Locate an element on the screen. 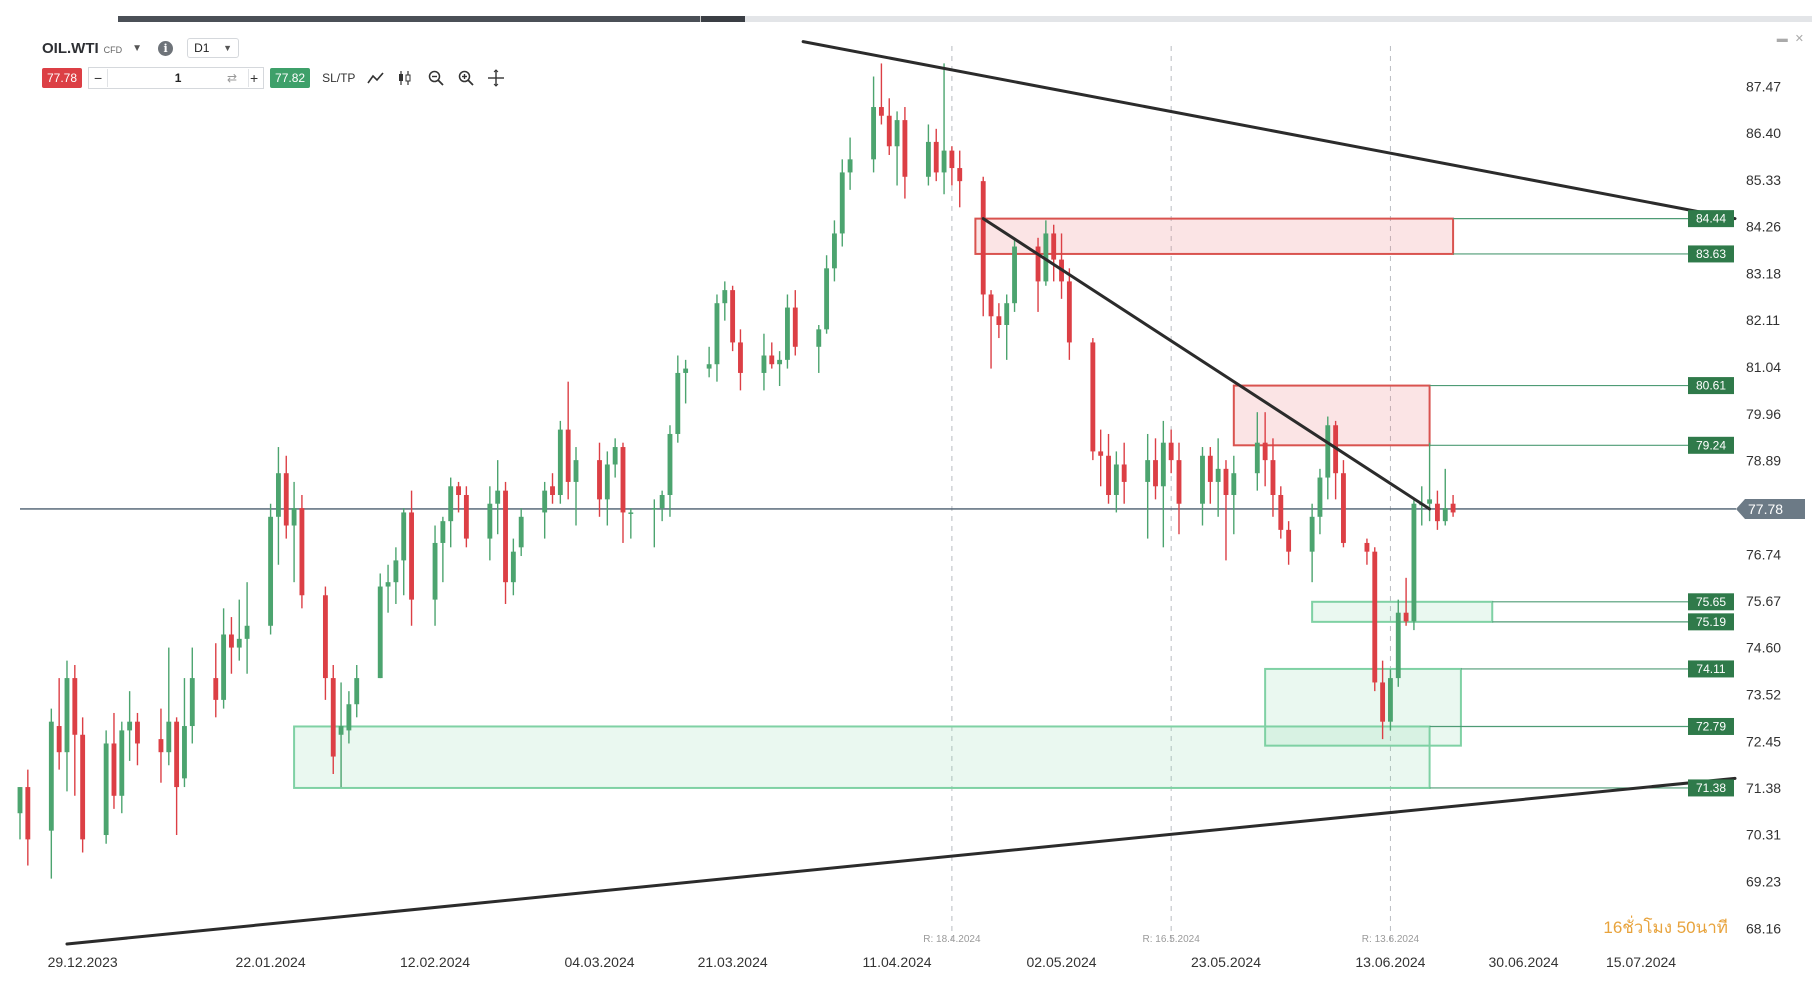 The width and height of the screenshot is (1812, 1004). timeframe-select: D1 ▼ is located at coordinates (213, 48).